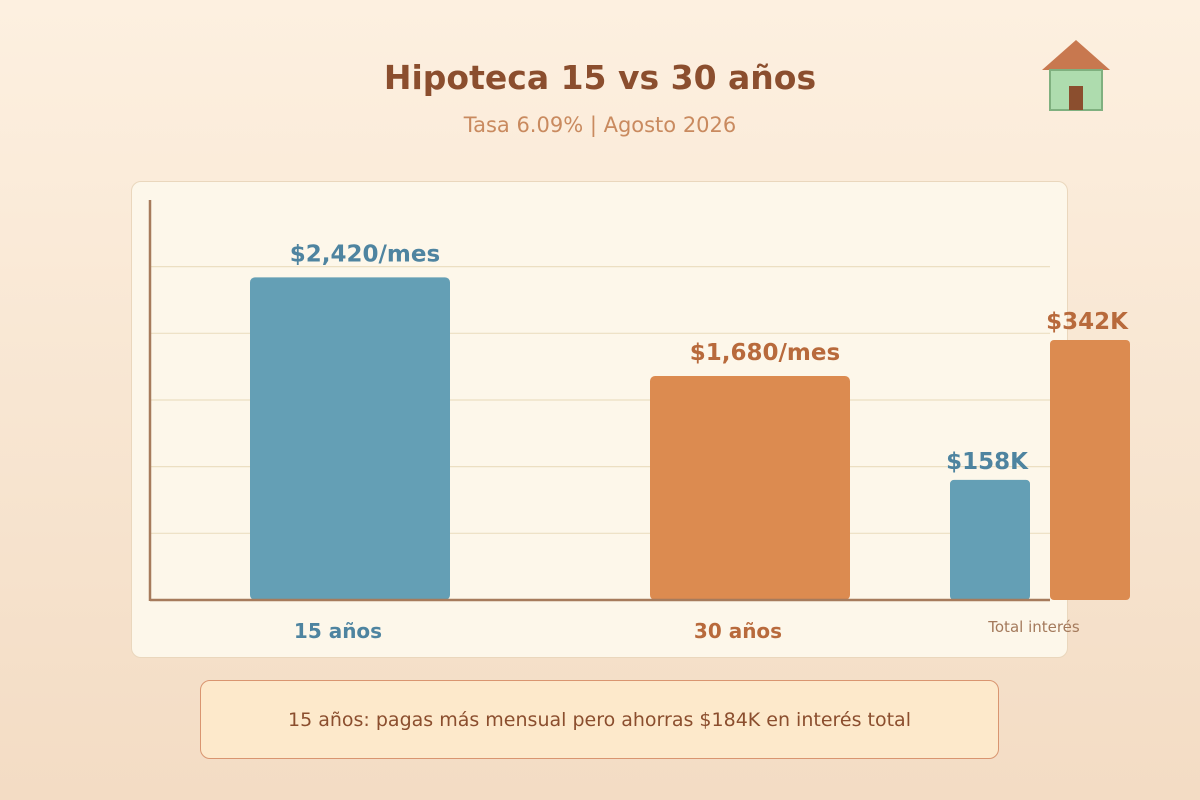  What do you see at coordinates (365, 254) in the screenshot?
I see `data-label-monthly: $2,420/mes` at bounding box center [365, 254].